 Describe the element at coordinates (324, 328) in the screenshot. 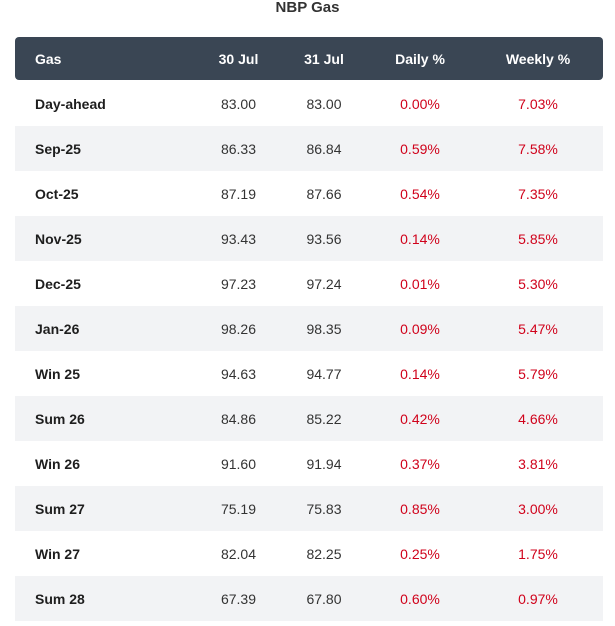

I see `cell-price-31-jul: 98.35` at that location.